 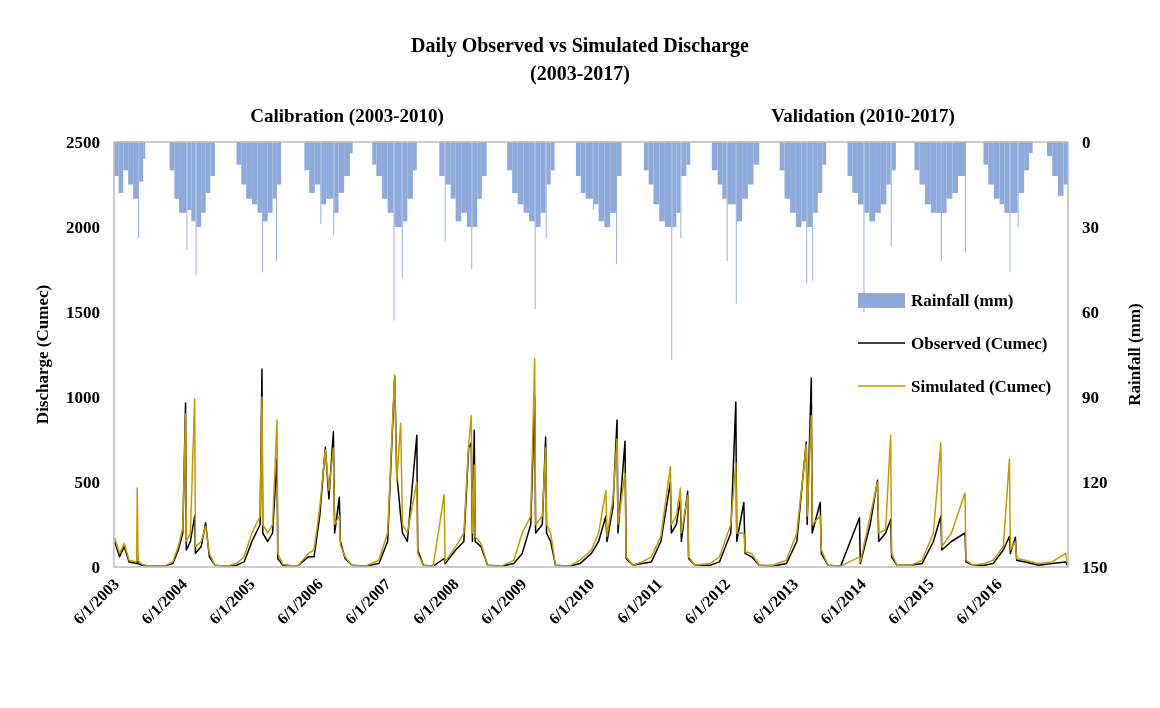 What do you see at coordinates (95, 567) in the screenshot?
I see `y-tick-label: 0` at bounding box center [95, 567].